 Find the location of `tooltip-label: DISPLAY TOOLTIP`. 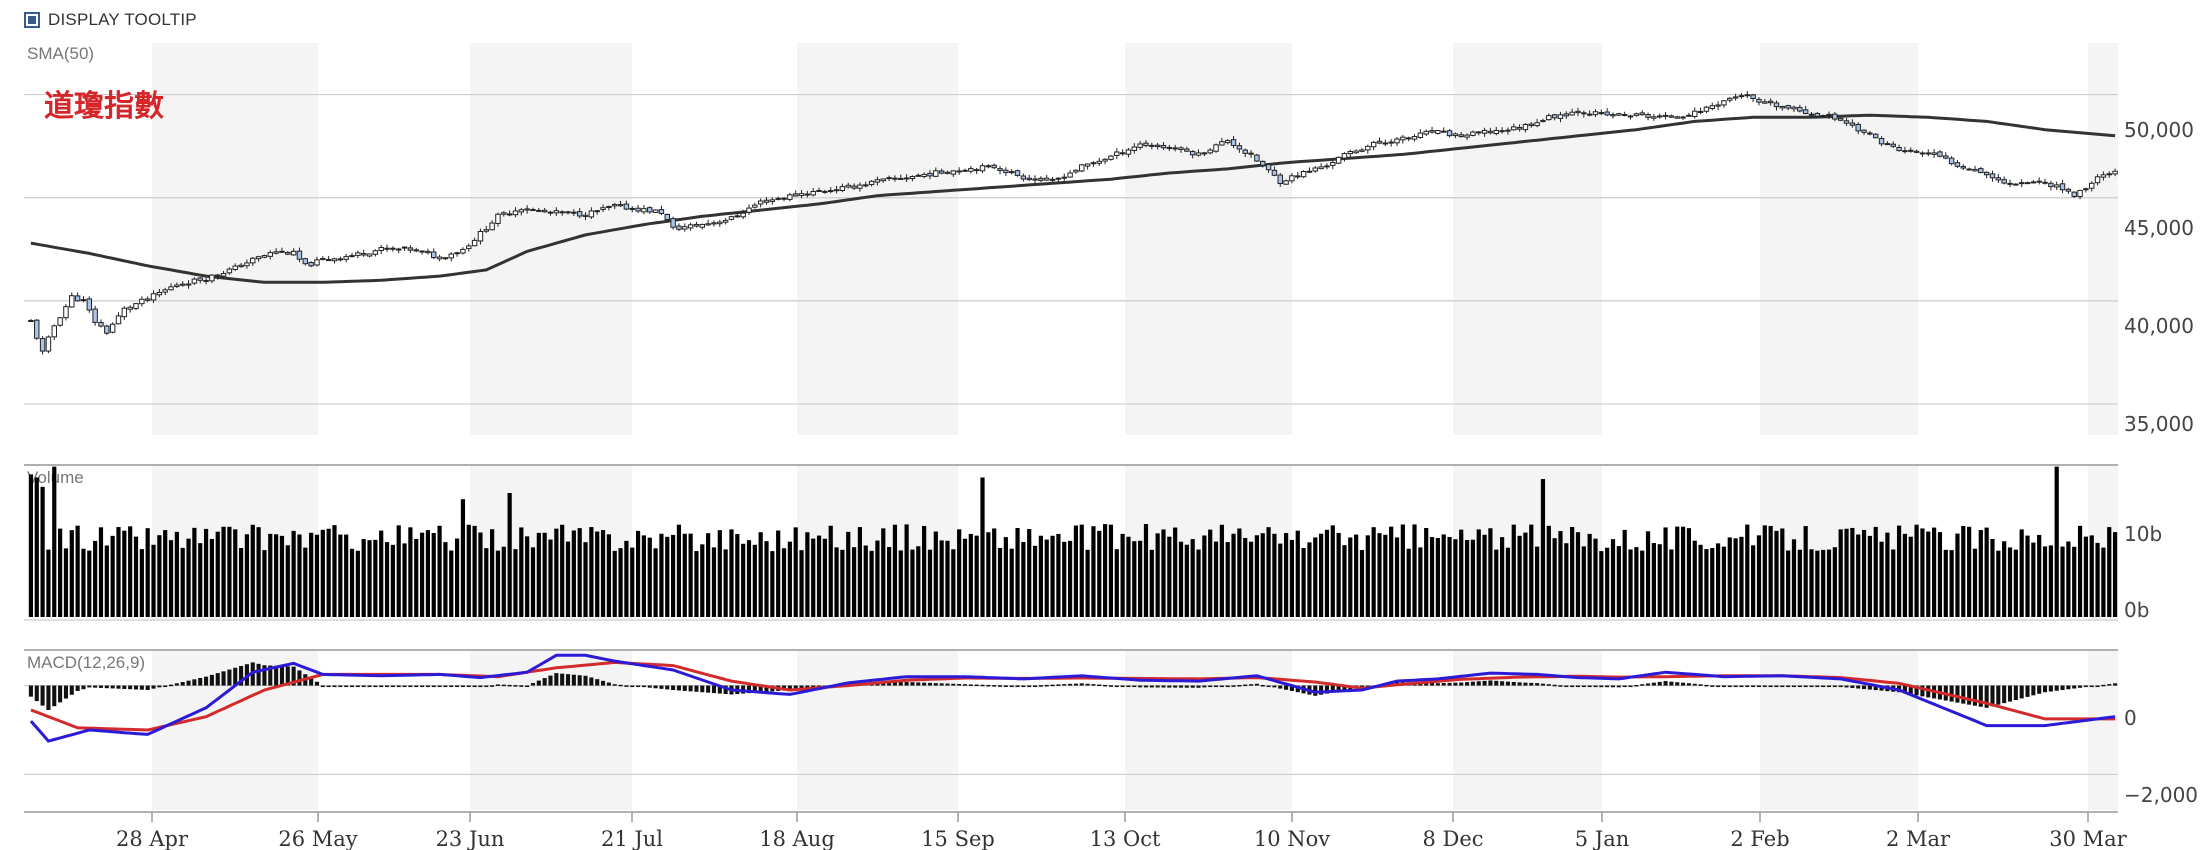

tooltip-label: DISPLAY TOOLTIP is located at coordinates (122, 19).